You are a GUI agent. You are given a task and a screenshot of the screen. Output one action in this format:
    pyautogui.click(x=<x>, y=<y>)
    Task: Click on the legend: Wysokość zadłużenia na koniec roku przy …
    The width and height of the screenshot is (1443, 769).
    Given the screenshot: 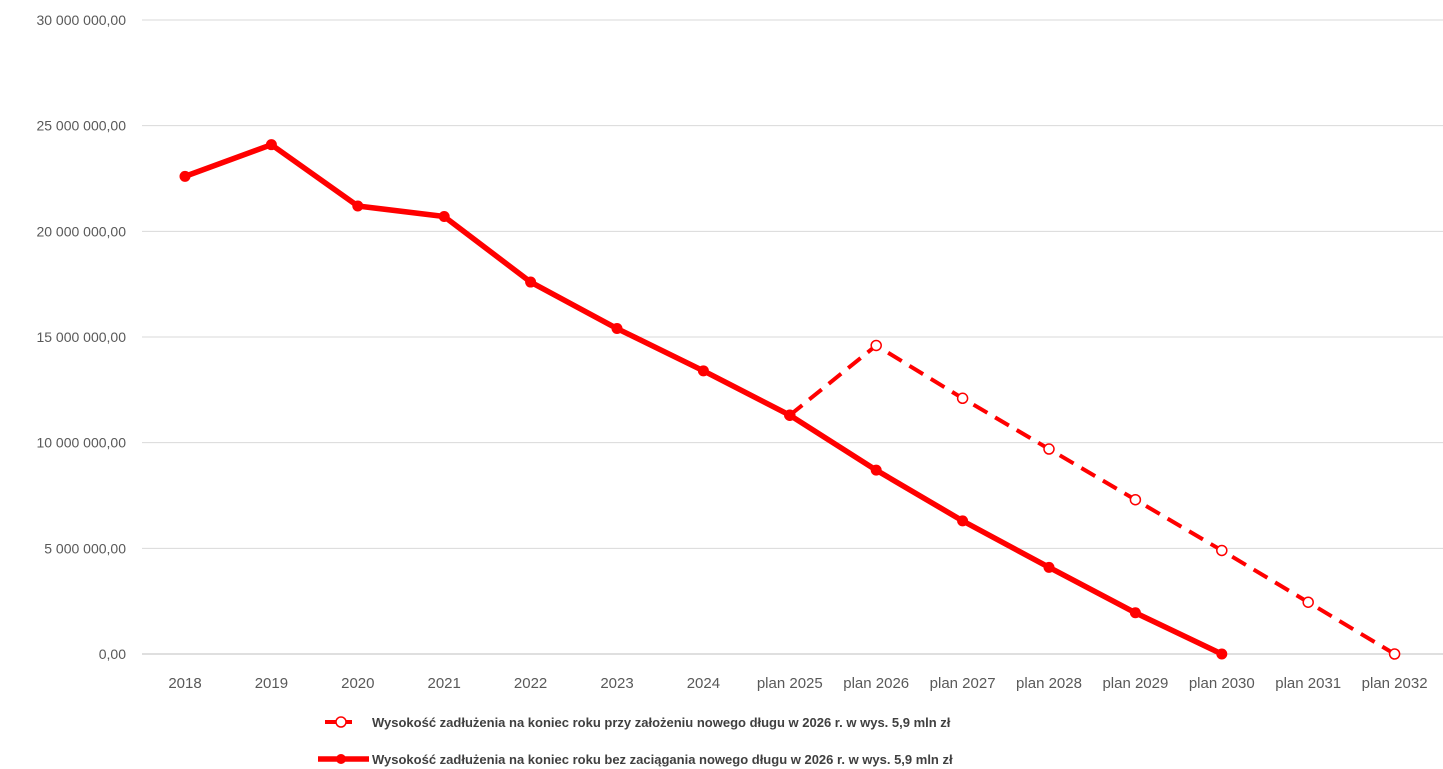 What is the action you would take?
    pyautogui.click(x=635, y=741)
    